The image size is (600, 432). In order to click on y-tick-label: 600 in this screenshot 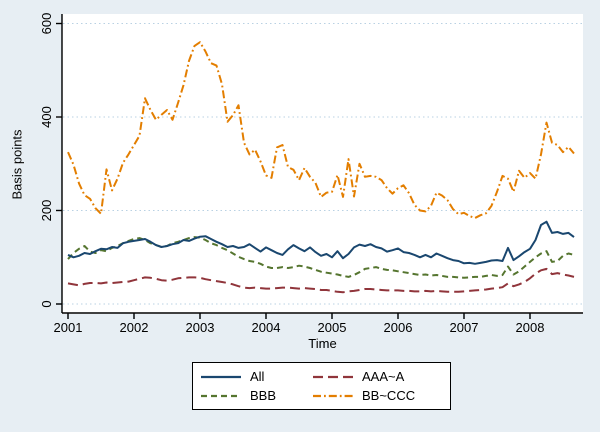, I will do `click(46, 24)`.